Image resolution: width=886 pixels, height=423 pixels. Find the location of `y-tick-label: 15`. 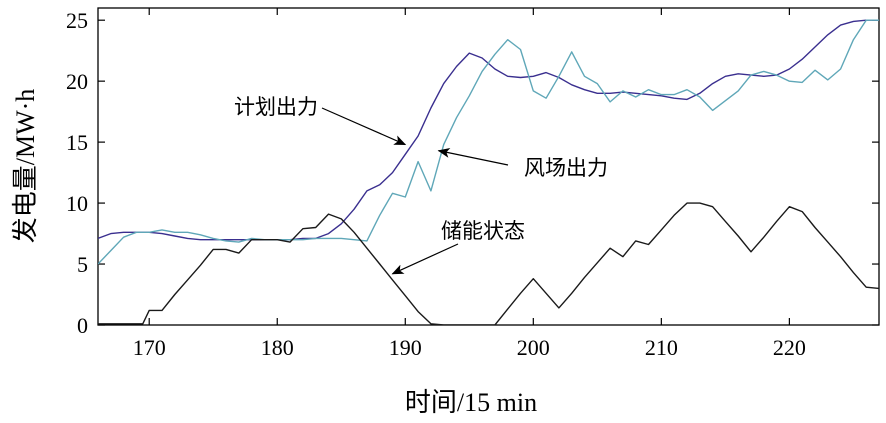

y-tick-label: 15 is located at coordinates (77, 142).